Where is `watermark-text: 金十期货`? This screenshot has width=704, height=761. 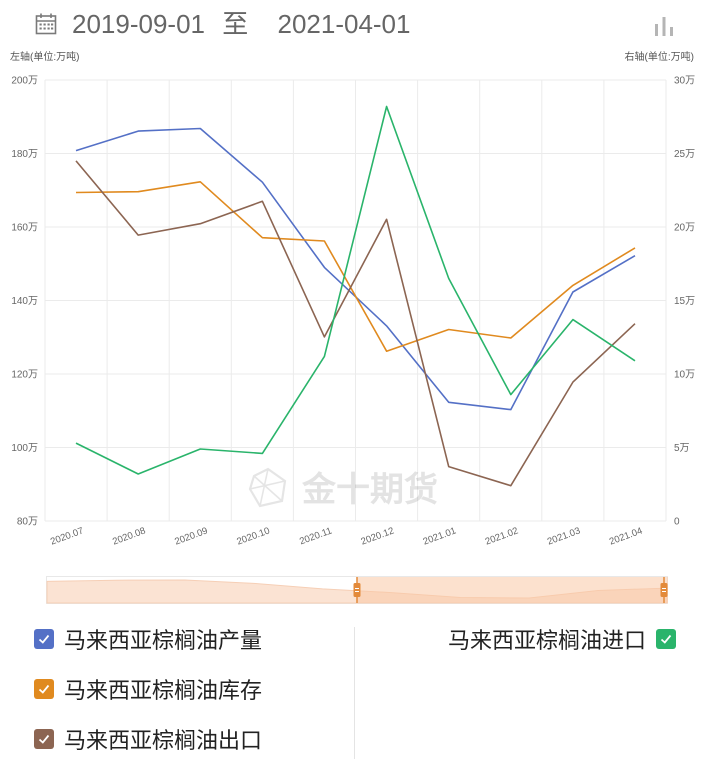 watermark-text: 金十期货 is located at coordinates (369, 490).